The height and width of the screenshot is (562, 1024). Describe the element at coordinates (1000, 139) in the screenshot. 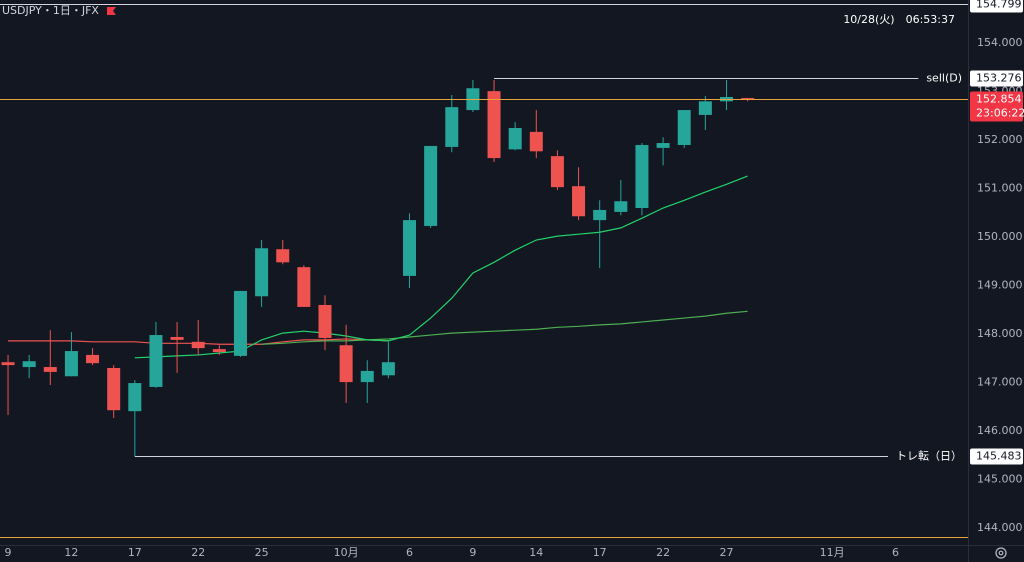

I see `y-tick-label: 152.000` at that location.